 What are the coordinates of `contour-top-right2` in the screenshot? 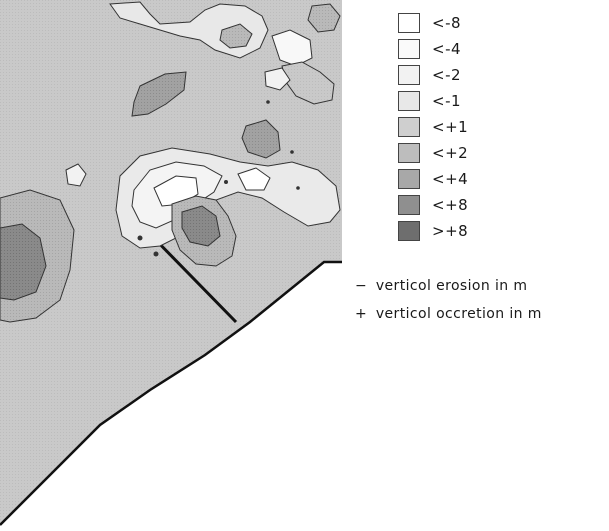 It's located at (324, 18).